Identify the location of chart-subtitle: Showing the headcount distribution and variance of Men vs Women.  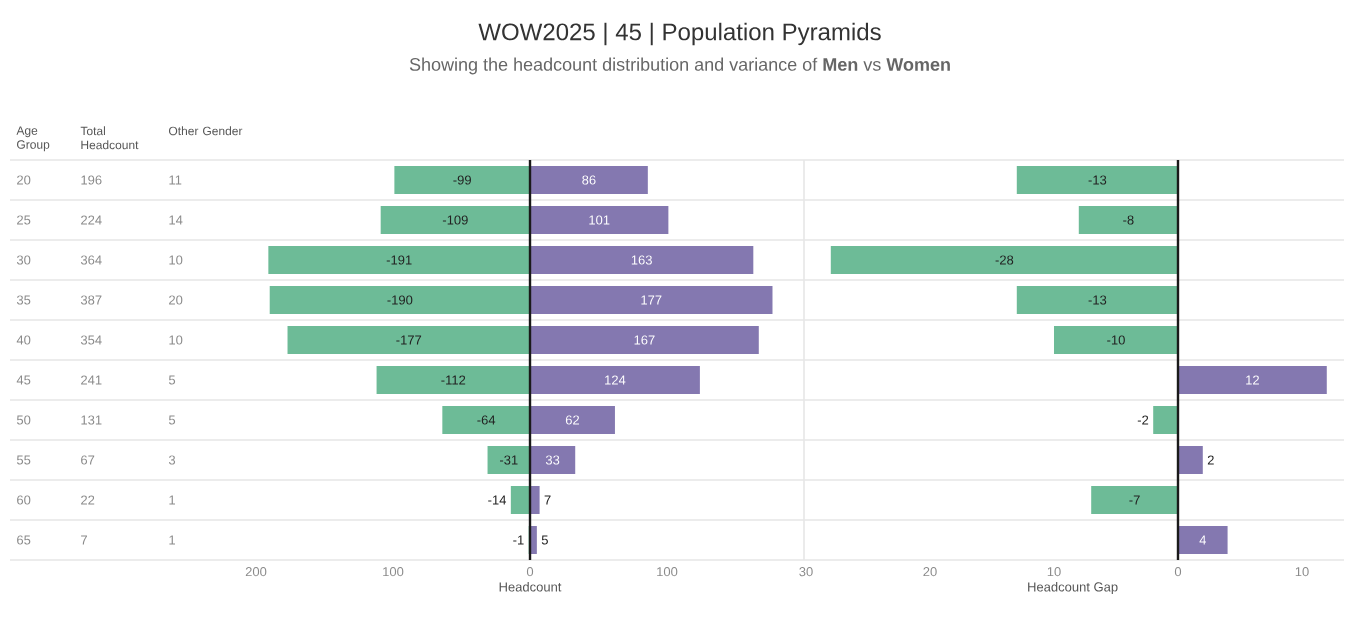
(679, 66).